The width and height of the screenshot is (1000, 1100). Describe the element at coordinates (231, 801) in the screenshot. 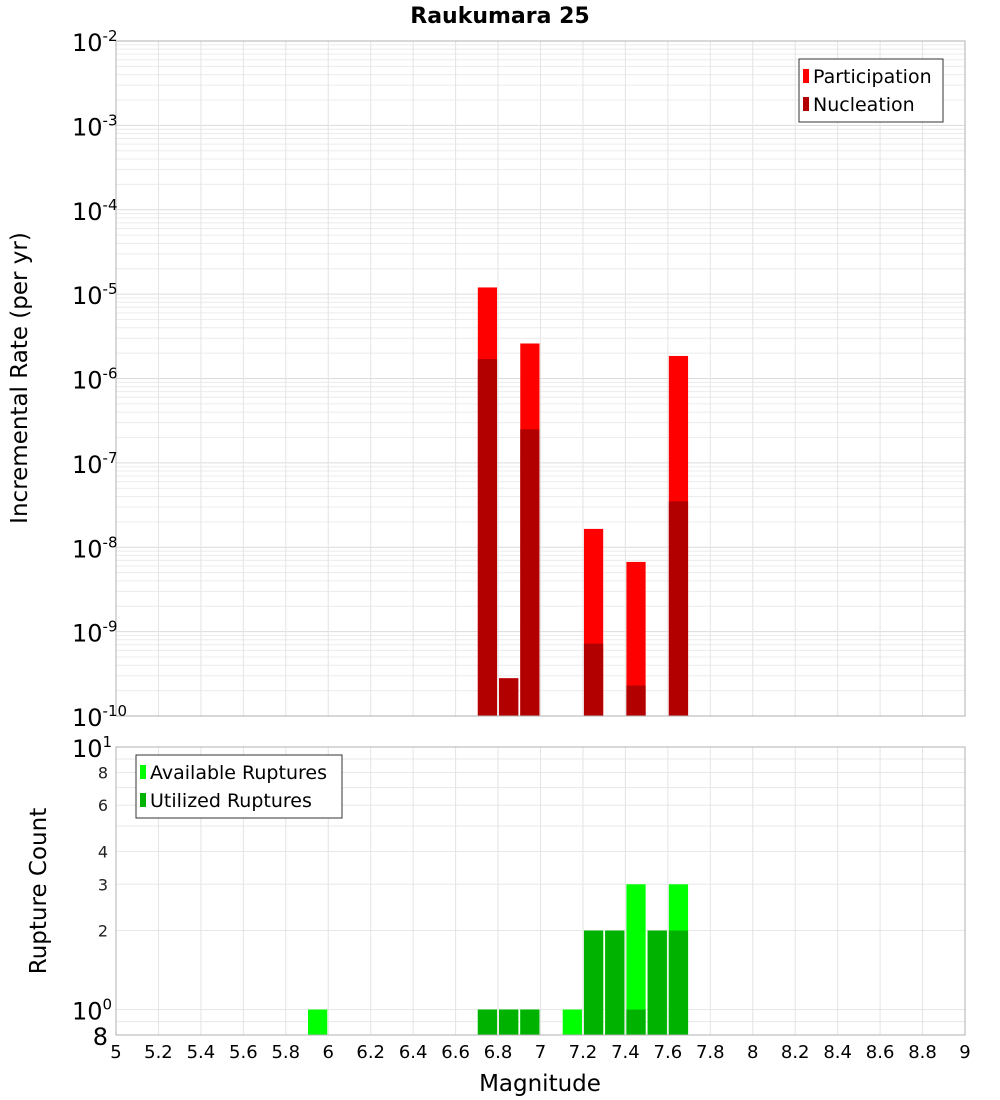

I see `legend-label: Utilized Ruptures` at that location.